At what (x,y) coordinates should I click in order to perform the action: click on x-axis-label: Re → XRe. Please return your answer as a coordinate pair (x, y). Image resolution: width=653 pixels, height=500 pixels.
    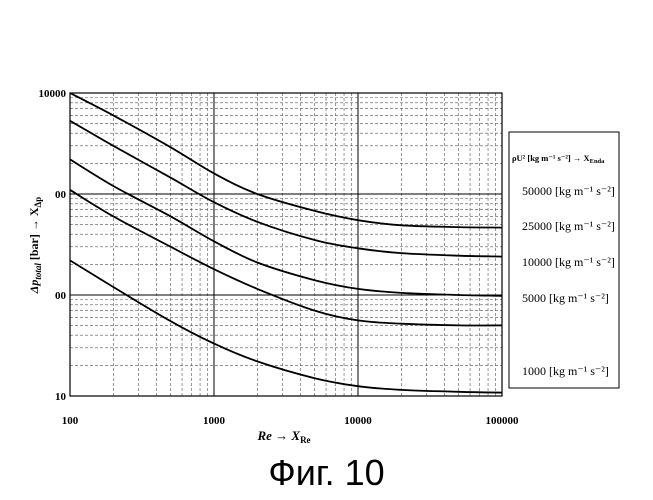
    Looking at the image, I should click on (283, 436).